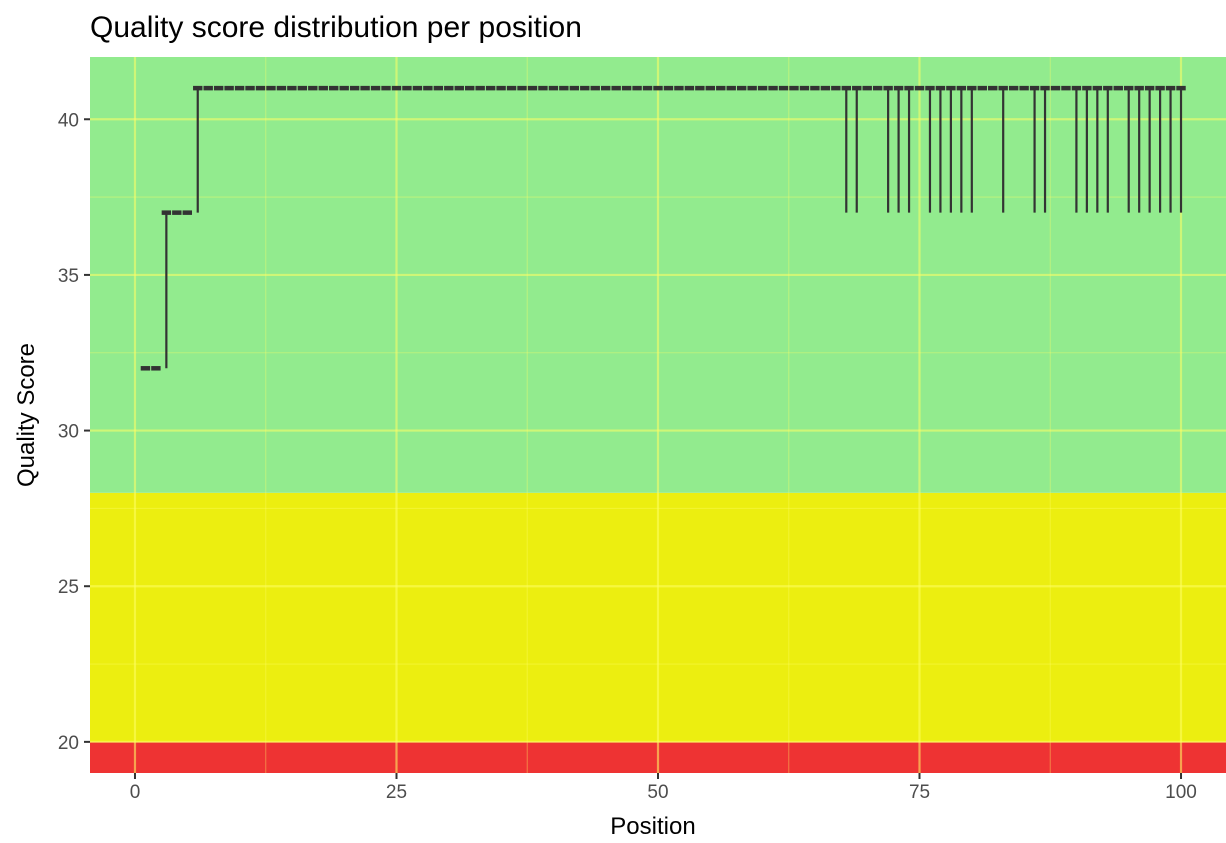  What do you see at coordinates (68, 587) in the screenshot?
I see `y-tick-label: 25` at bounding box center [68, 587].